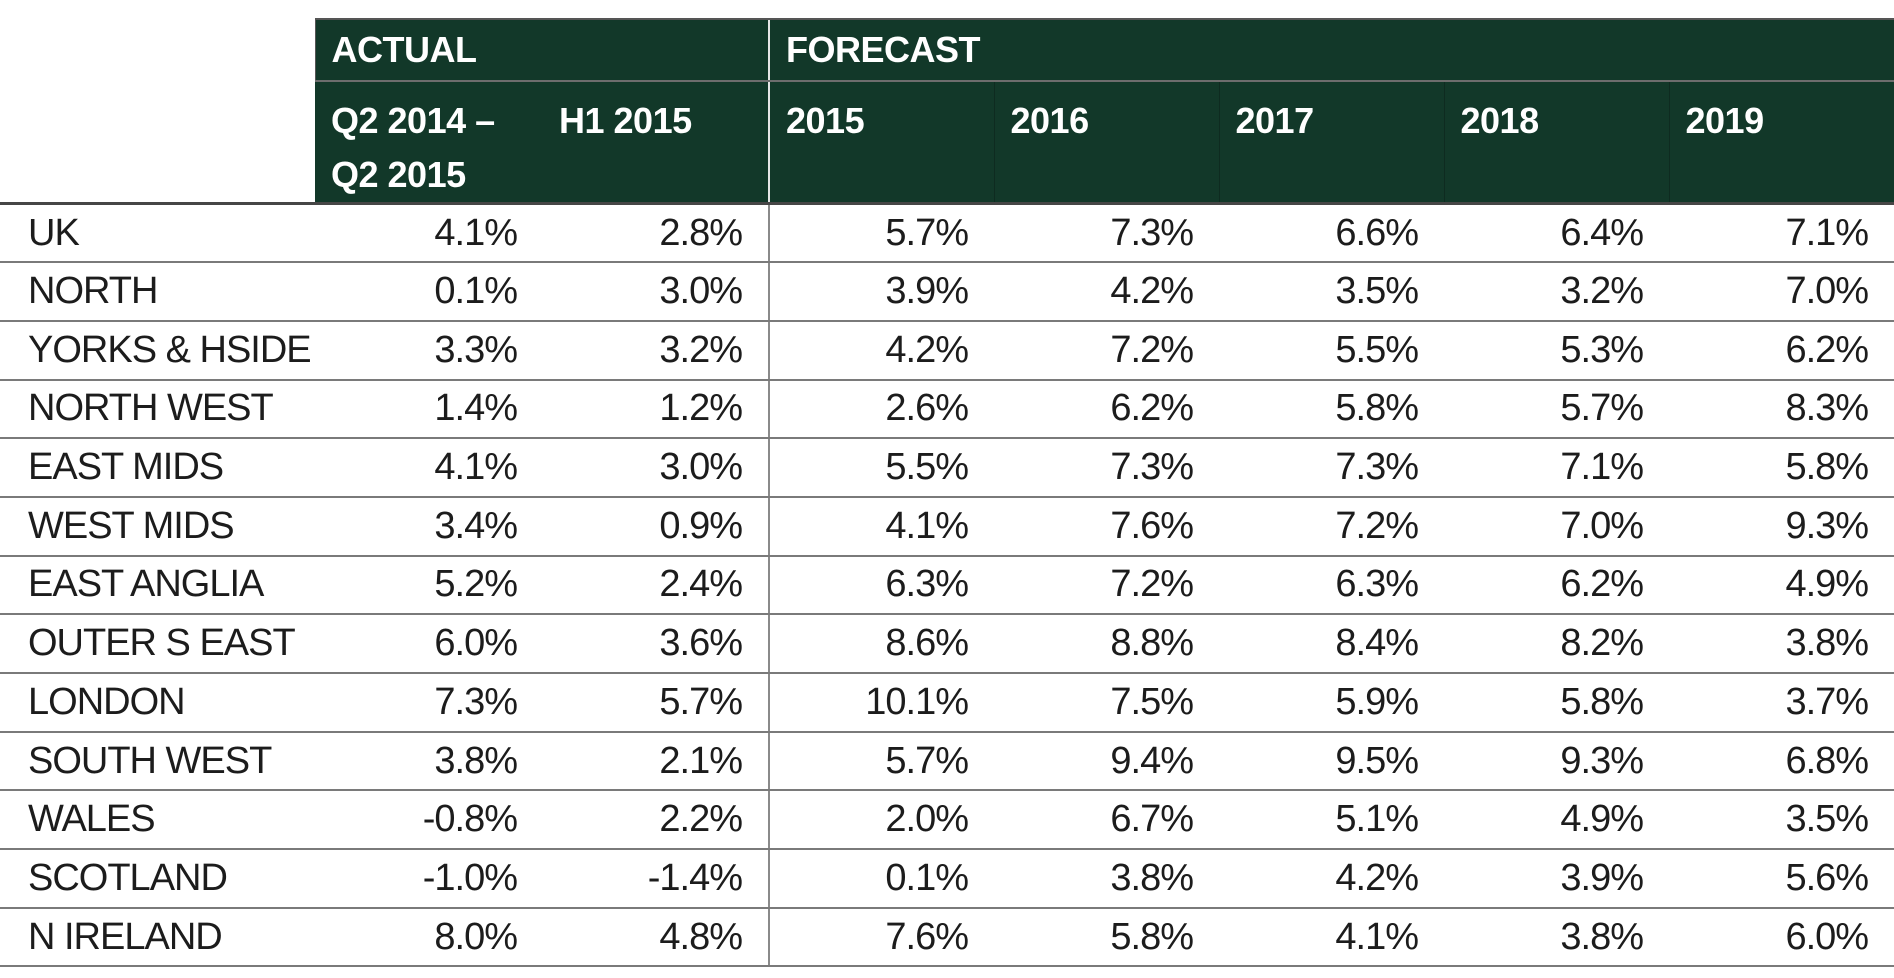 The width and height of the screenshot is (1894, 978). Describe the element at coordinates (1332, 233) in the screenshot. I see `forecast-value-cell: 6.6%` at that location.